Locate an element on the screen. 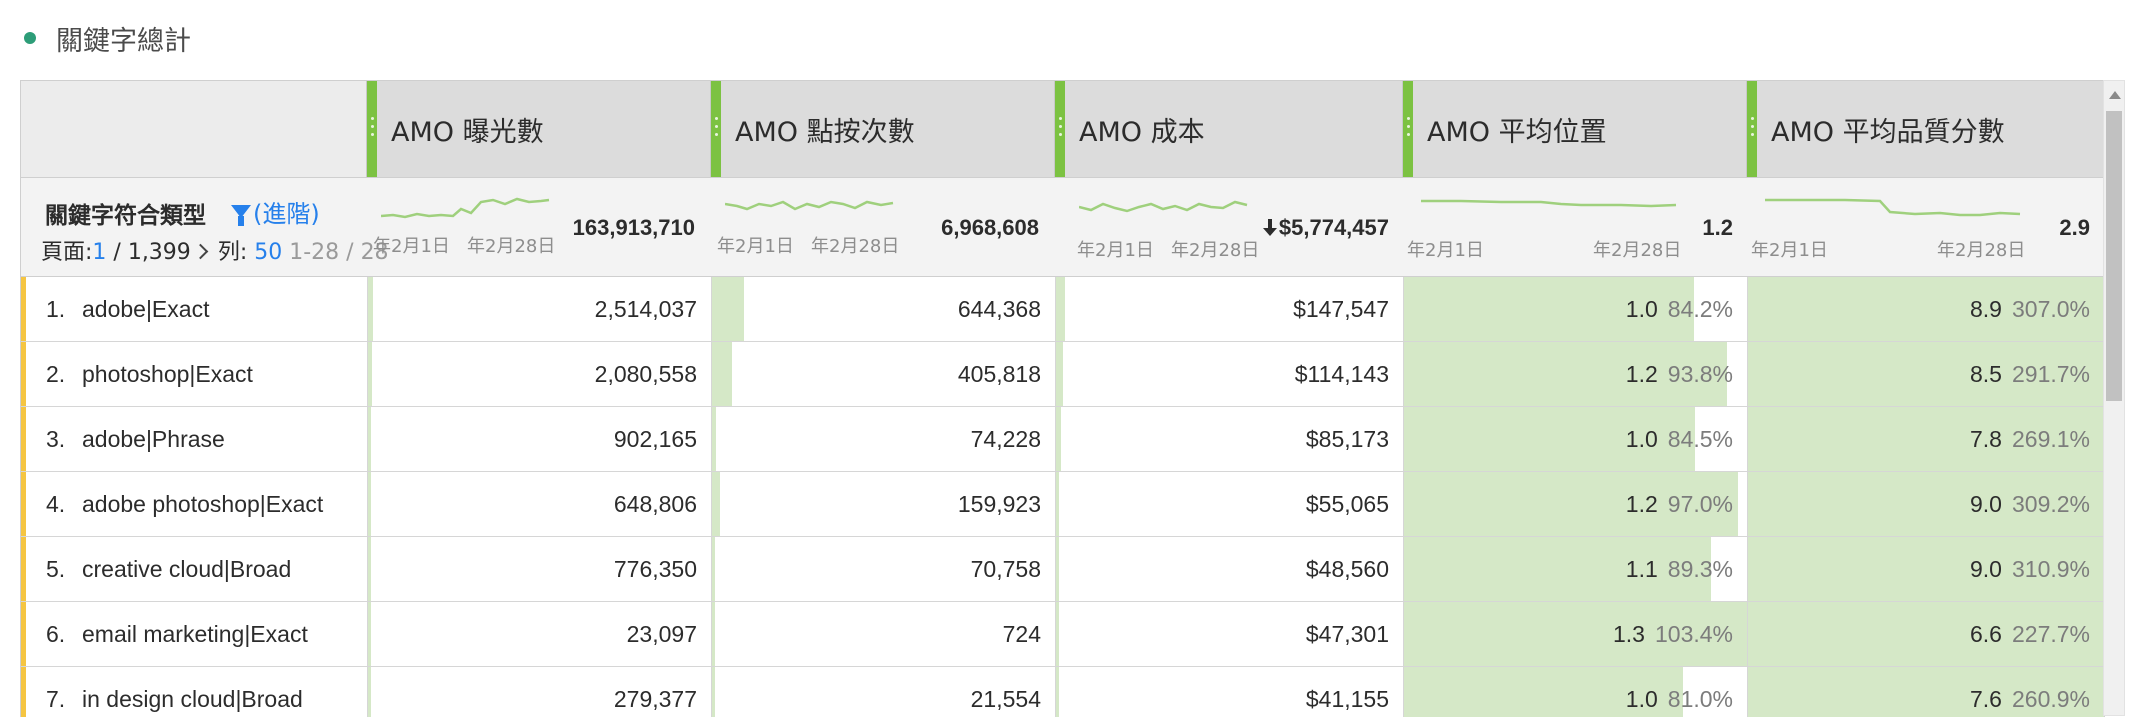 This screenshot has height=717, width=2136. summary-cell-avg-quality: 年2月1日 年2月28日 2.9 is located at coordinates (1925, 228).